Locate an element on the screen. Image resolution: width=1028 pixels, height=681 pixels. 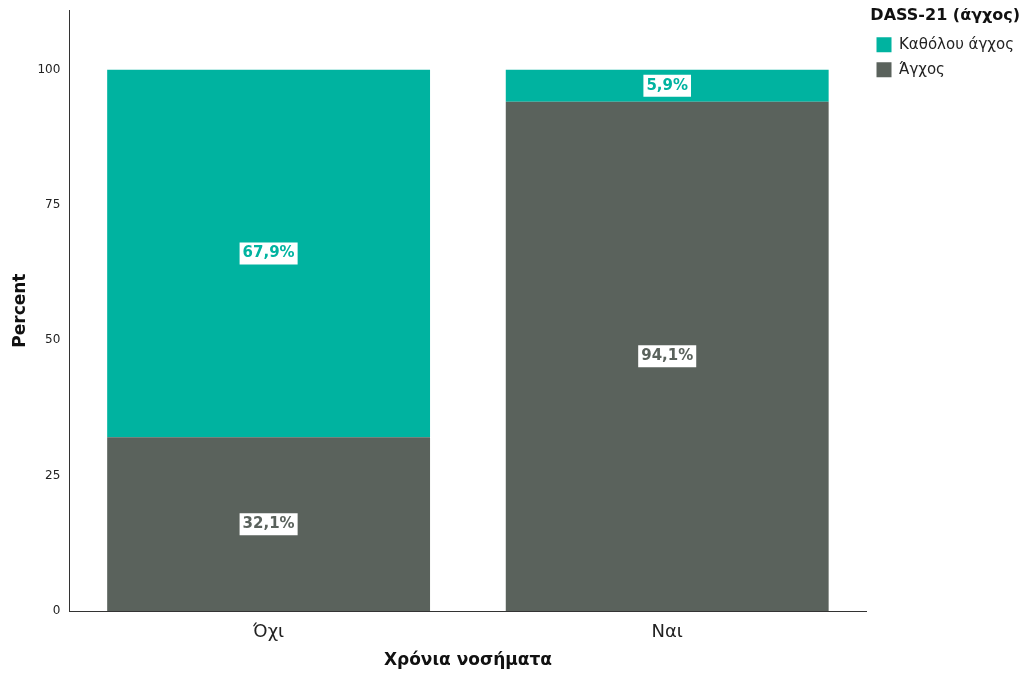
y-tick-label: 50 is located at coordinates (53, 339).